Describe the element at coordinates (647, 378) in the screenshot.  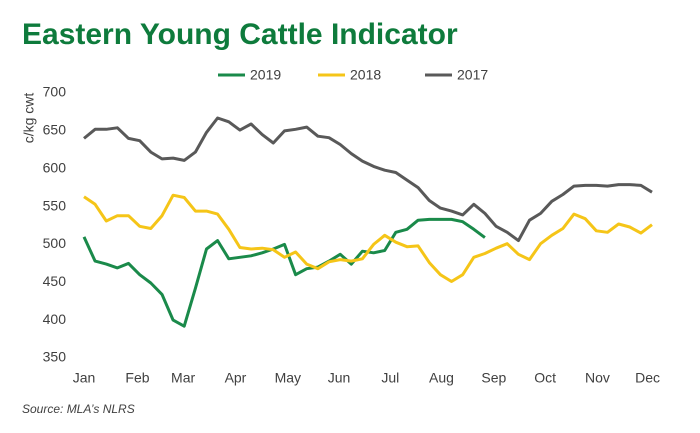
I see `x-tick-label: Dec` at that location.